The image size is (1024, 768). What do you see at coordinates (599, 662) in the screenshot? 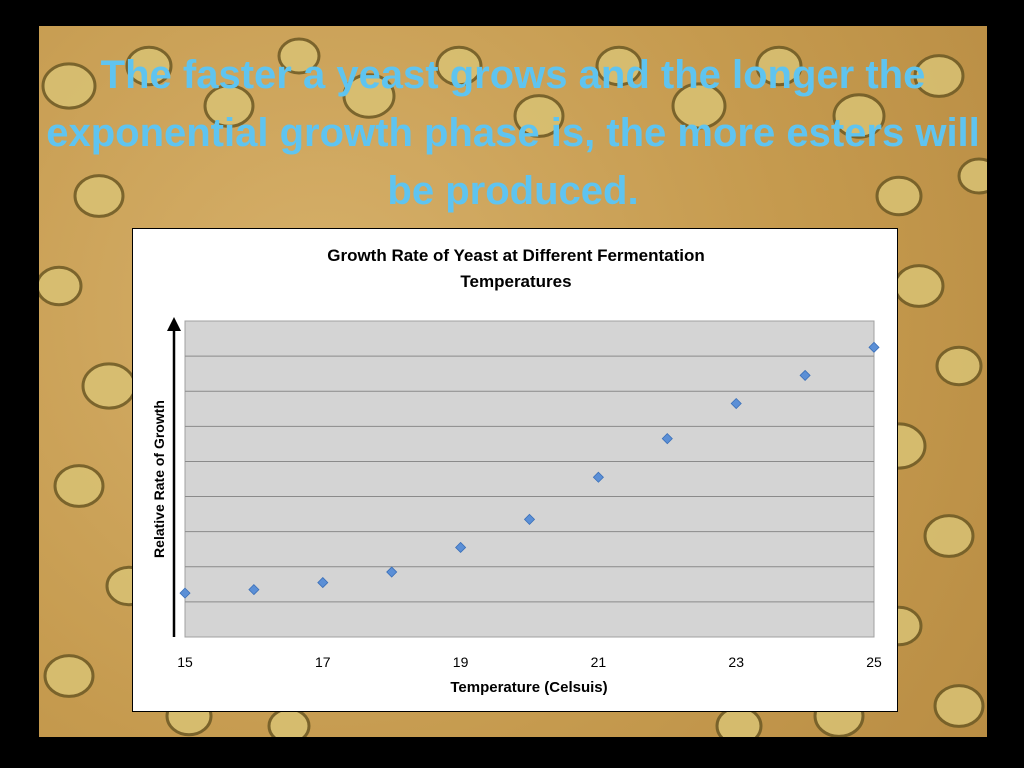
I see `x-tick-label: 21` at bounding box center [599, 662].